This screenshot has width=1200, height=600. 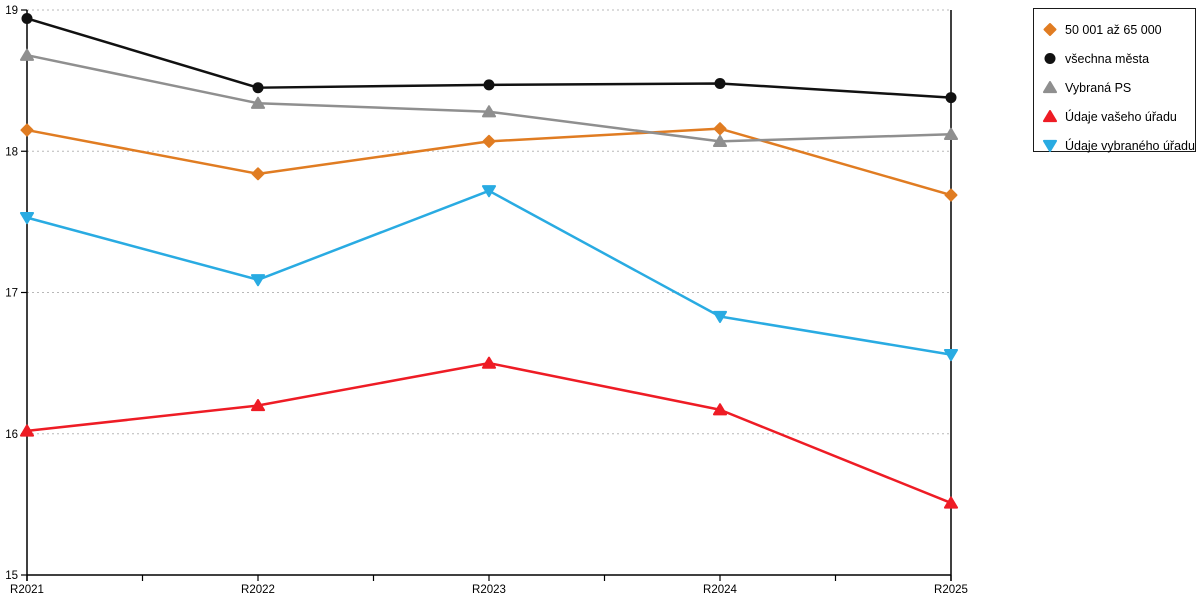 What do you see at coordinates (720, 590) in the screenshot?
I see `x-tick-label: R2024` at bounding box center [720, 590].